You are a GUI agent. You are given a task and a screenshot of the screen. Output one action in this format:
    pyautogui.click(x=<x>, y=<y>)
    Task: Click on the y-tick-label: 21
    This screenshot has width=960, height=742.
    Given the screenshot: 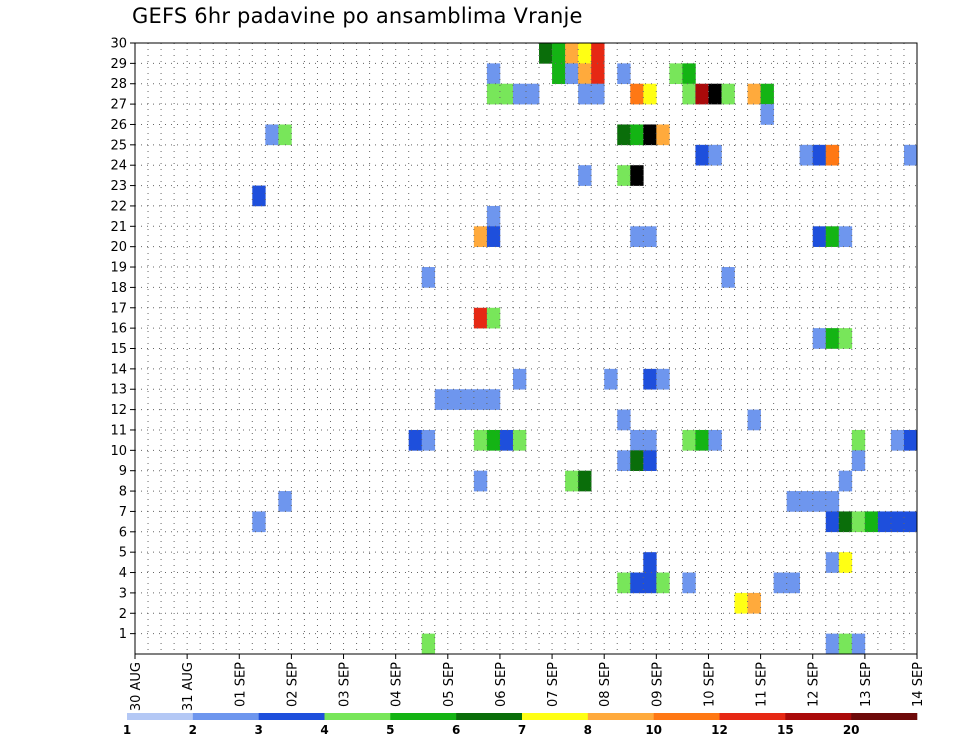 What is the action you would take?
    pyautogui.click(x=118, y=227)
    